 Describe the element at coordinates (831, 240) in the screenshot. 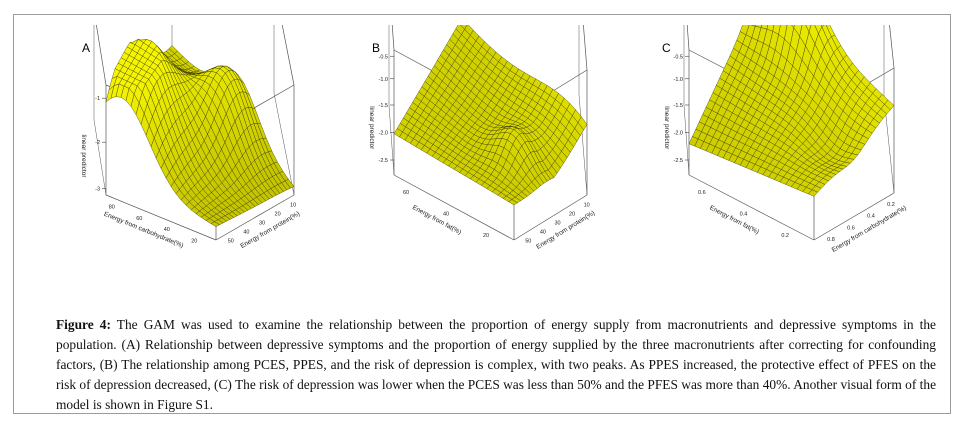

I see `right-tick-label: 0.8` at that location.